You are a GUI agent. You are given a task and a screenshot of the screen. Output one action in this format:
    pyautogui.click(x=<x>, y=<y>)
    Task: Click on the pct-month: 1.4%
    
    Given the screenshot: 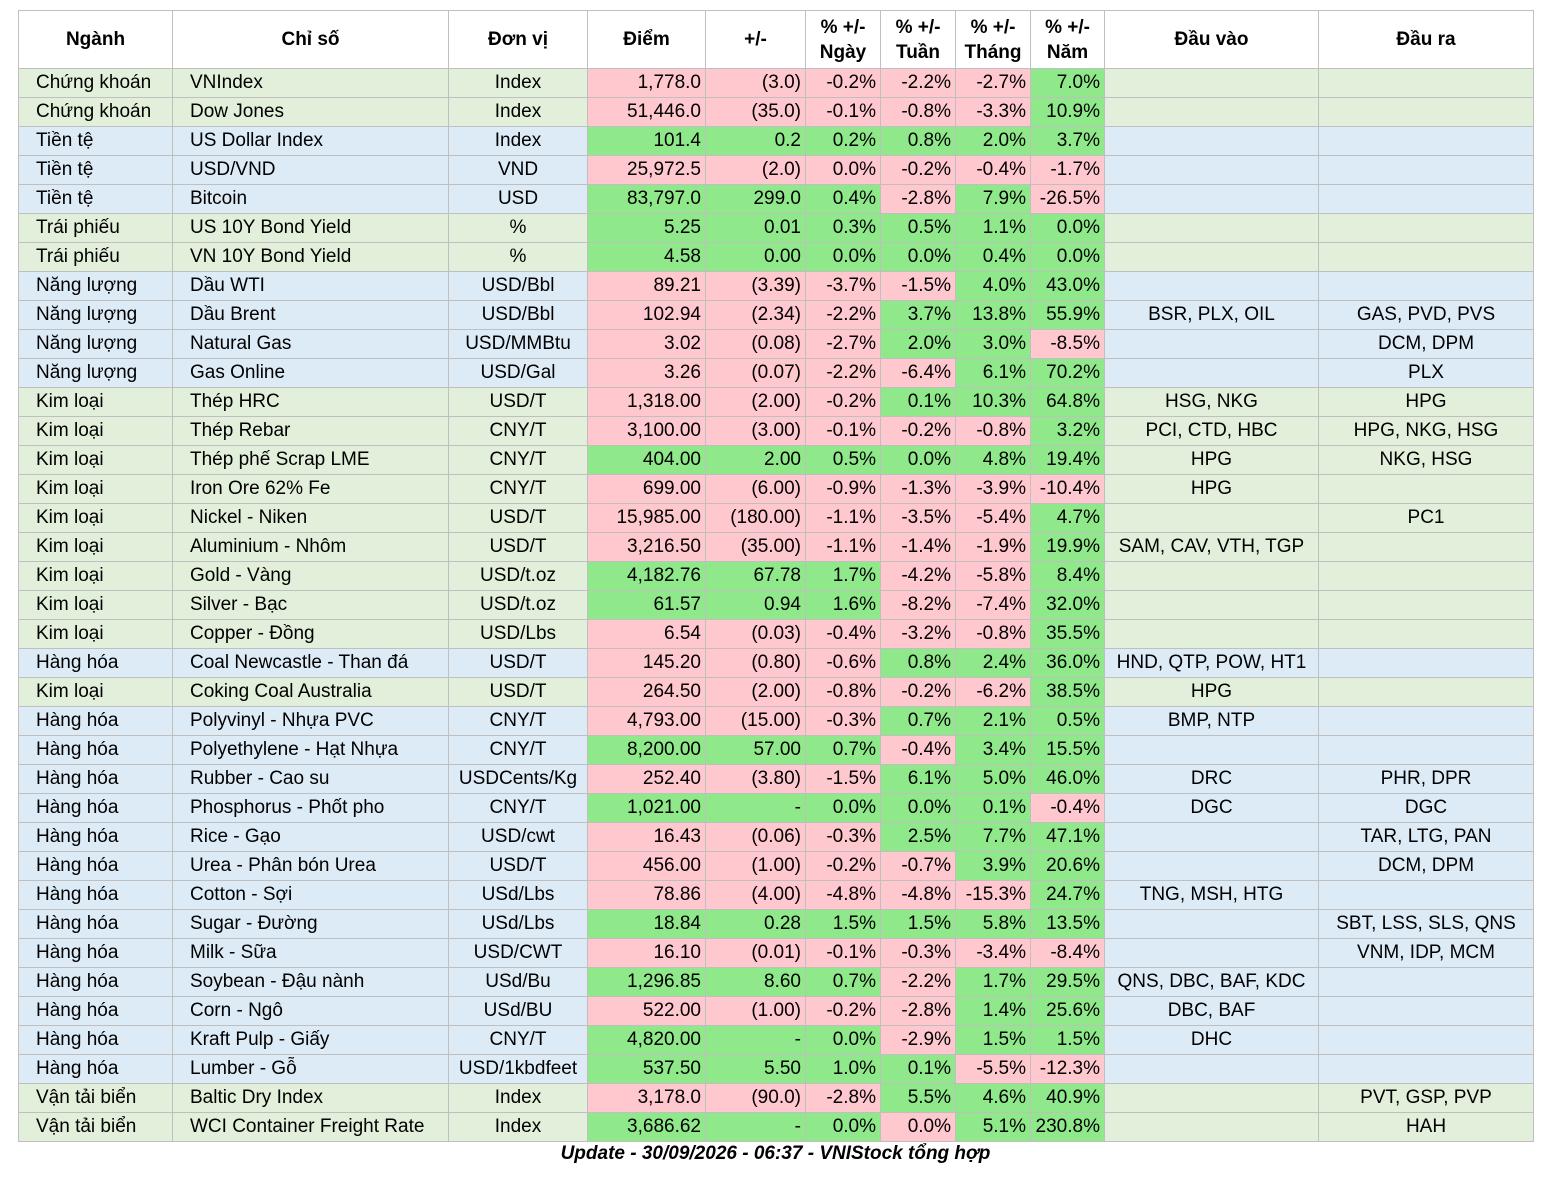 What is the action you would take?
    pyautogui.click(x=993, y=1011)
    